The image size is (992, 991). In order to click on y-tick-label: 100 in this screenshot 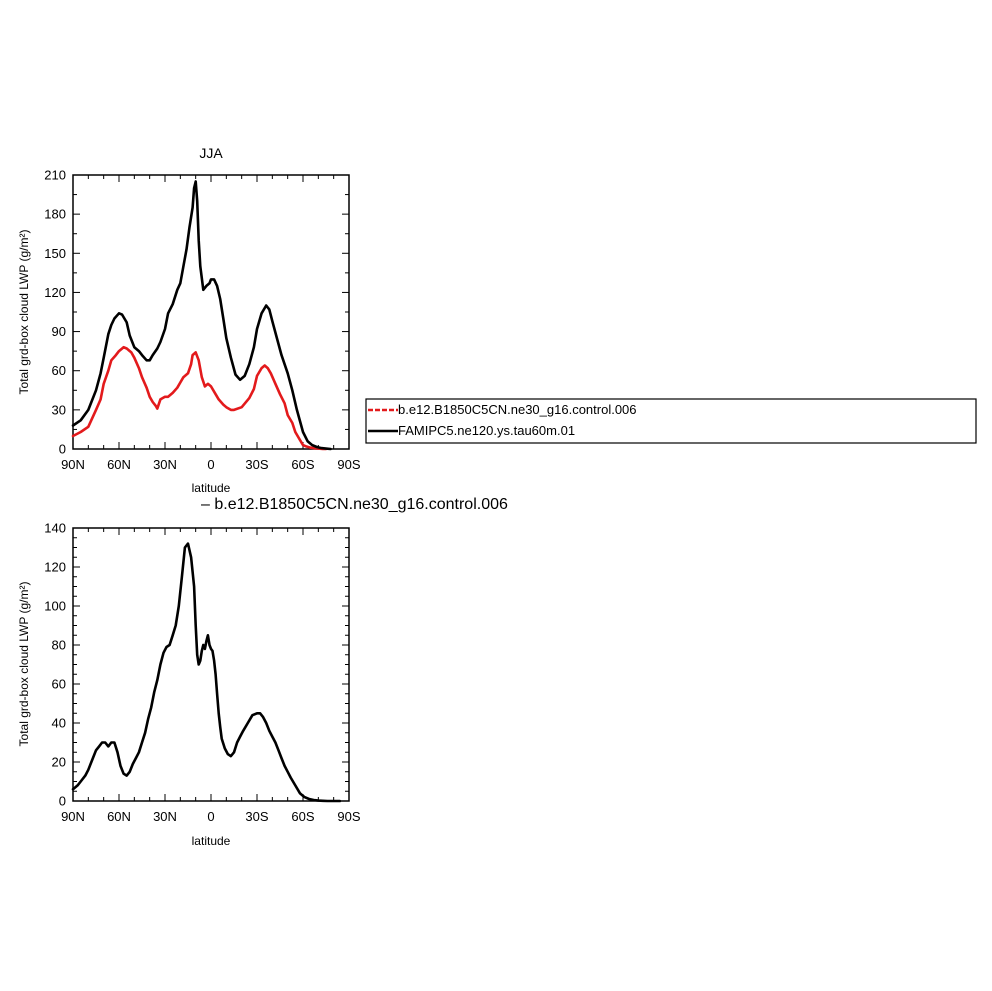, I will do `click(55, 606)`.